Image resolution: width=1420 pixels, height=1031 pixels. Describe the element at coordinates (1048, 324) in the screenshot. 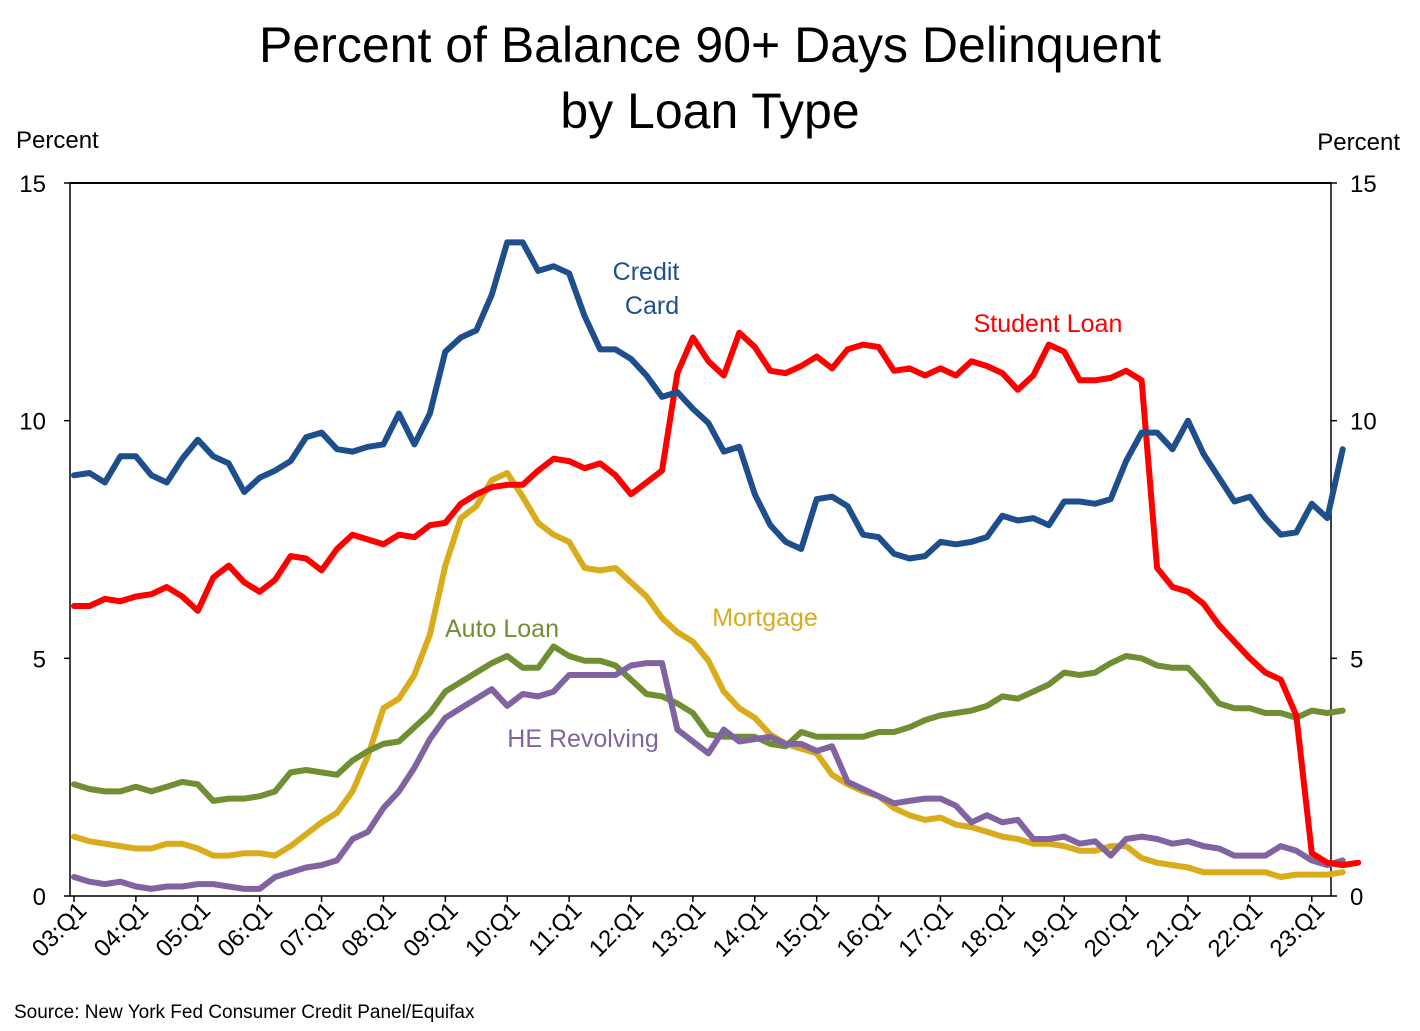

I see `series-label-student-loan: Student Loan` at that location.